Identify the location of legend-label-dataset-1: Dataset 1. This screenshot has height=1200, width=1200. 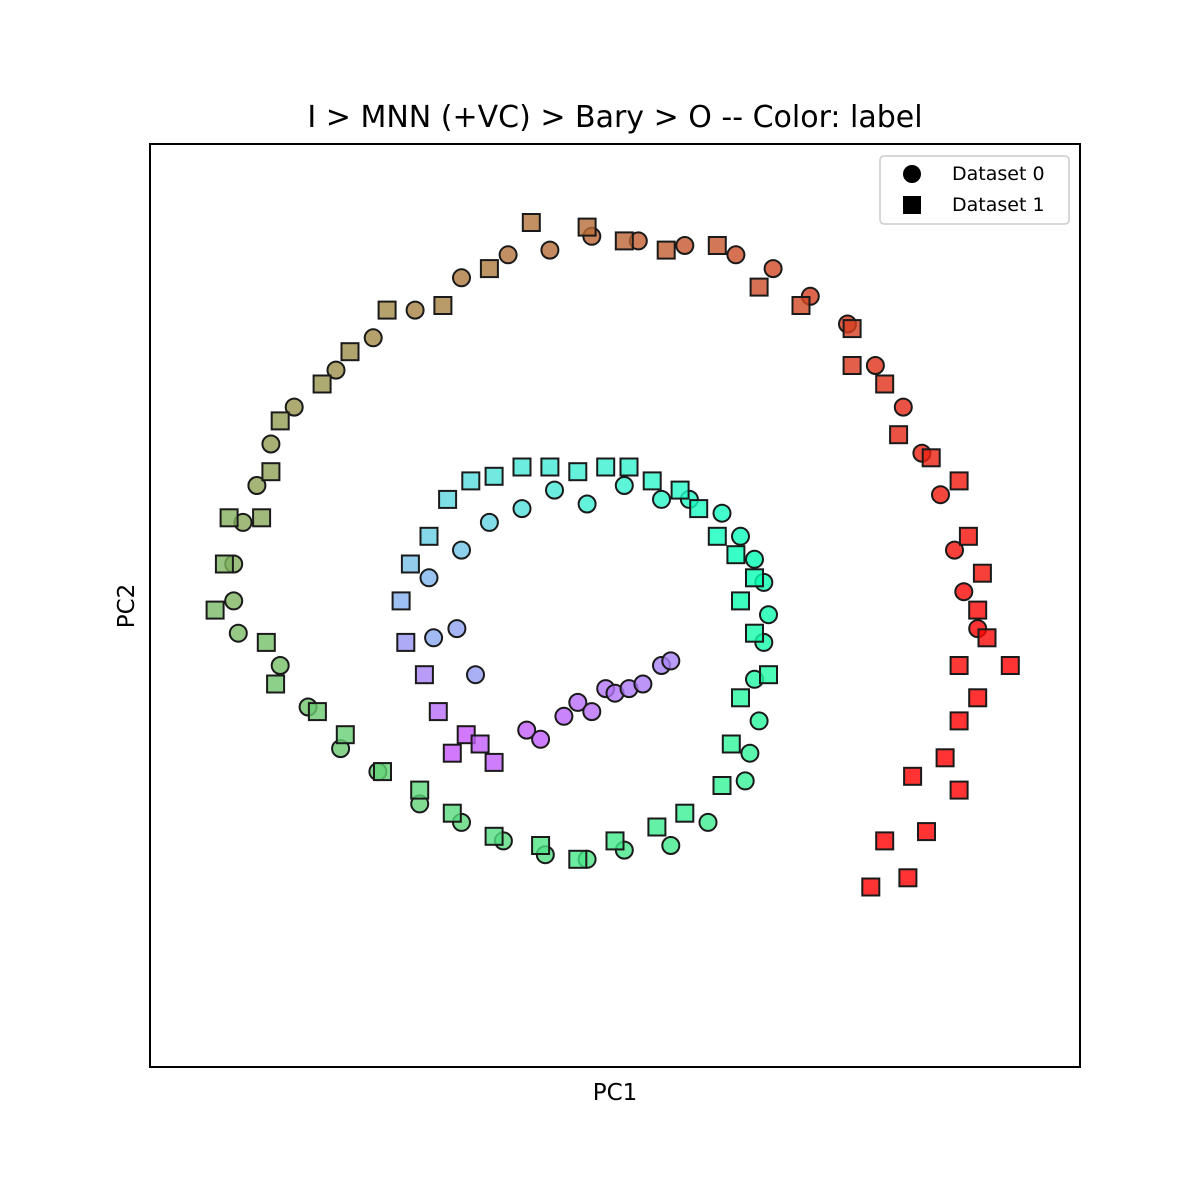
(998, 205).